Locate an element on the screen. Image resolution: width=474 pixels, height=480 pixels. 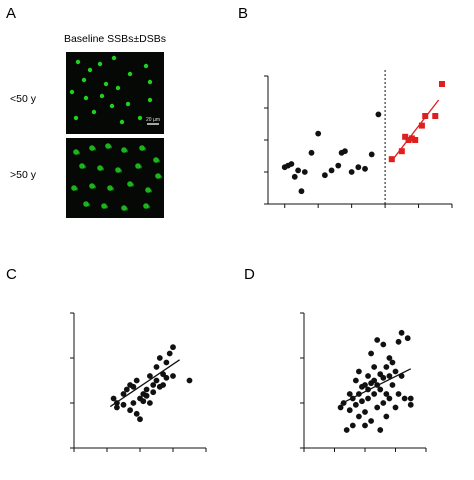
scale-bar-label: 20 µm is located at coordinates (153, 120).